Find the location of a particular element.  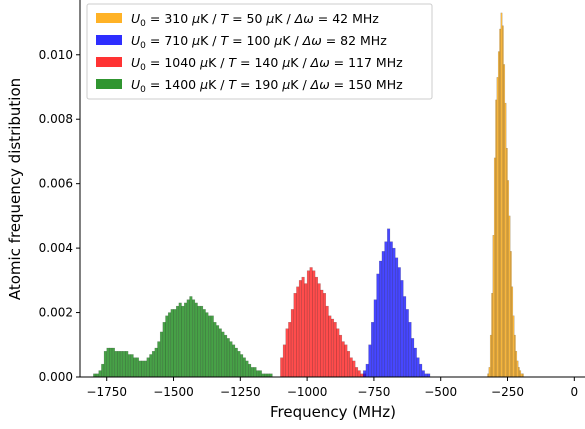

legend-box is located at coordinates (259, 51).